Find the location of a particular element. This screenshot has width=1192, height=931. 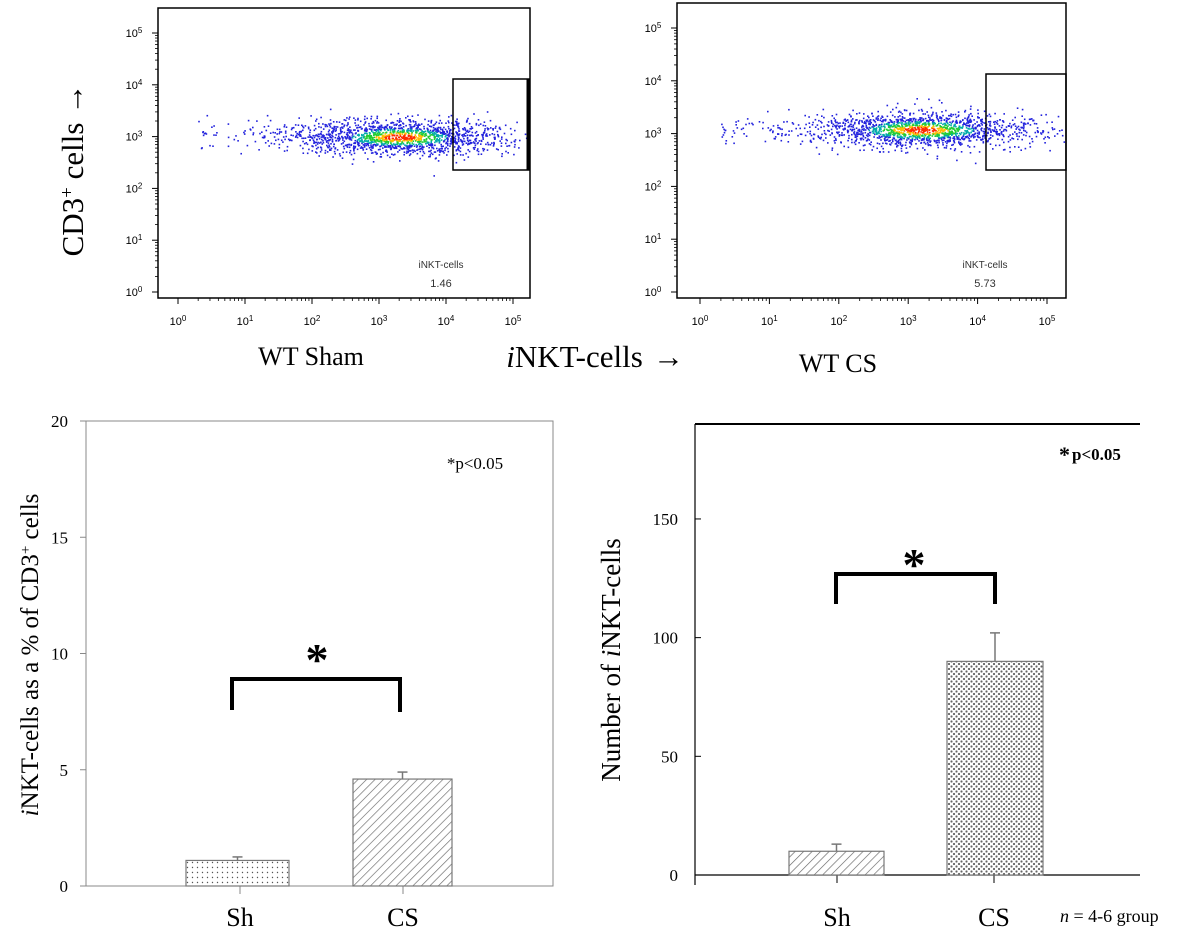

y-tick-label: 0 is located at coordinates (674, 875).